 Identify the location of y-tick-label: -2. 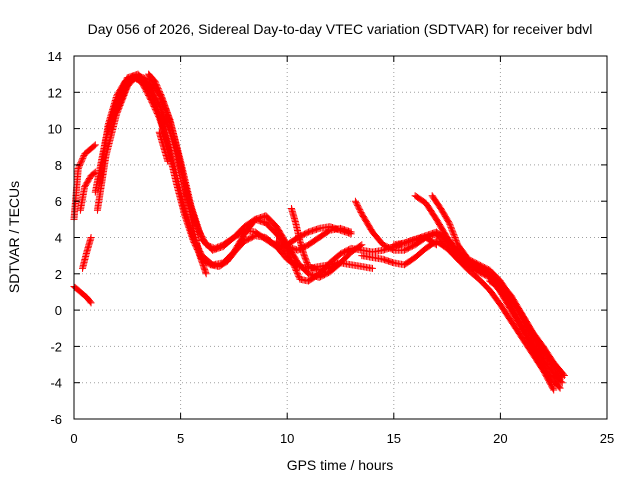
(56, 346).